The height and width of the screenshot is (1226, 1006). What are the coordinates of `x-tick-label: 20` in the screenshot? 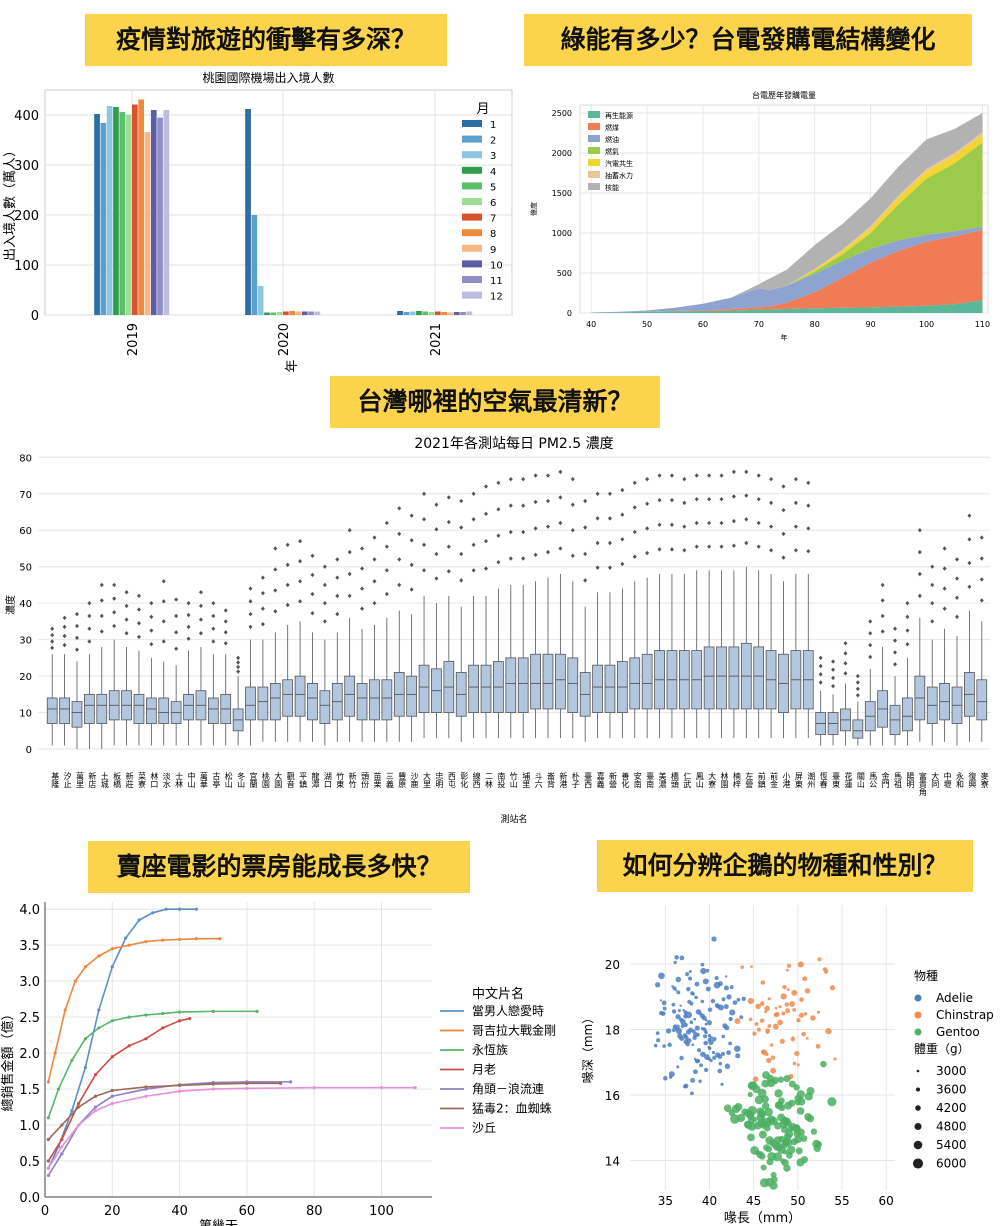 It's located at (112, 1211).